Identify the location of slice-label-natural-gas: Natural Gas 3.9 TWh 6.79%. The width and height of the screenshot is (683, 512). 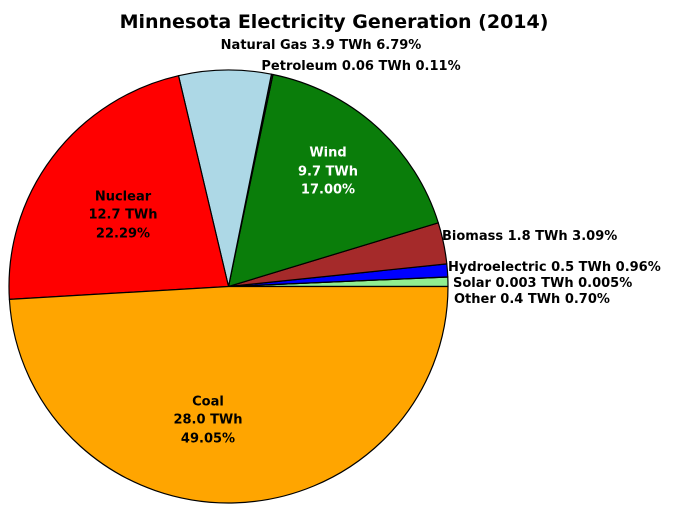
(321, 45).